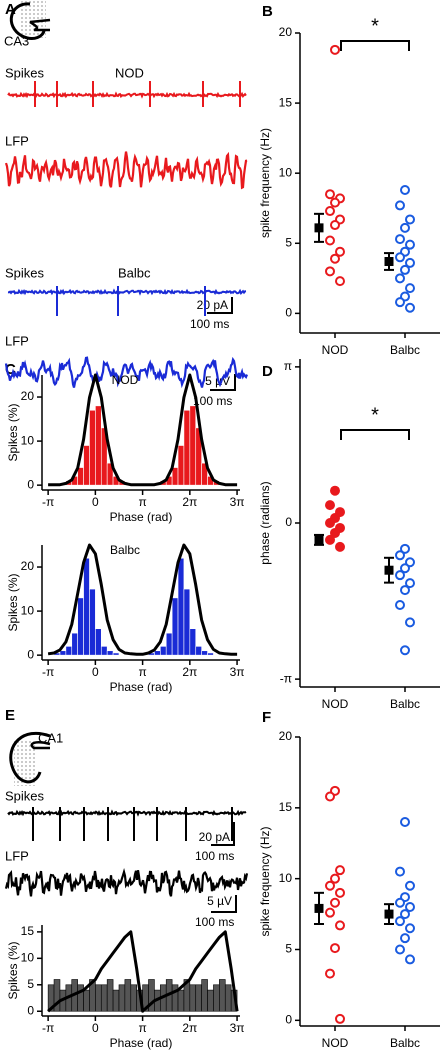  Describe the element at coordinates (10, 9) in the screenshot. I see `panel-label: A` at that location.